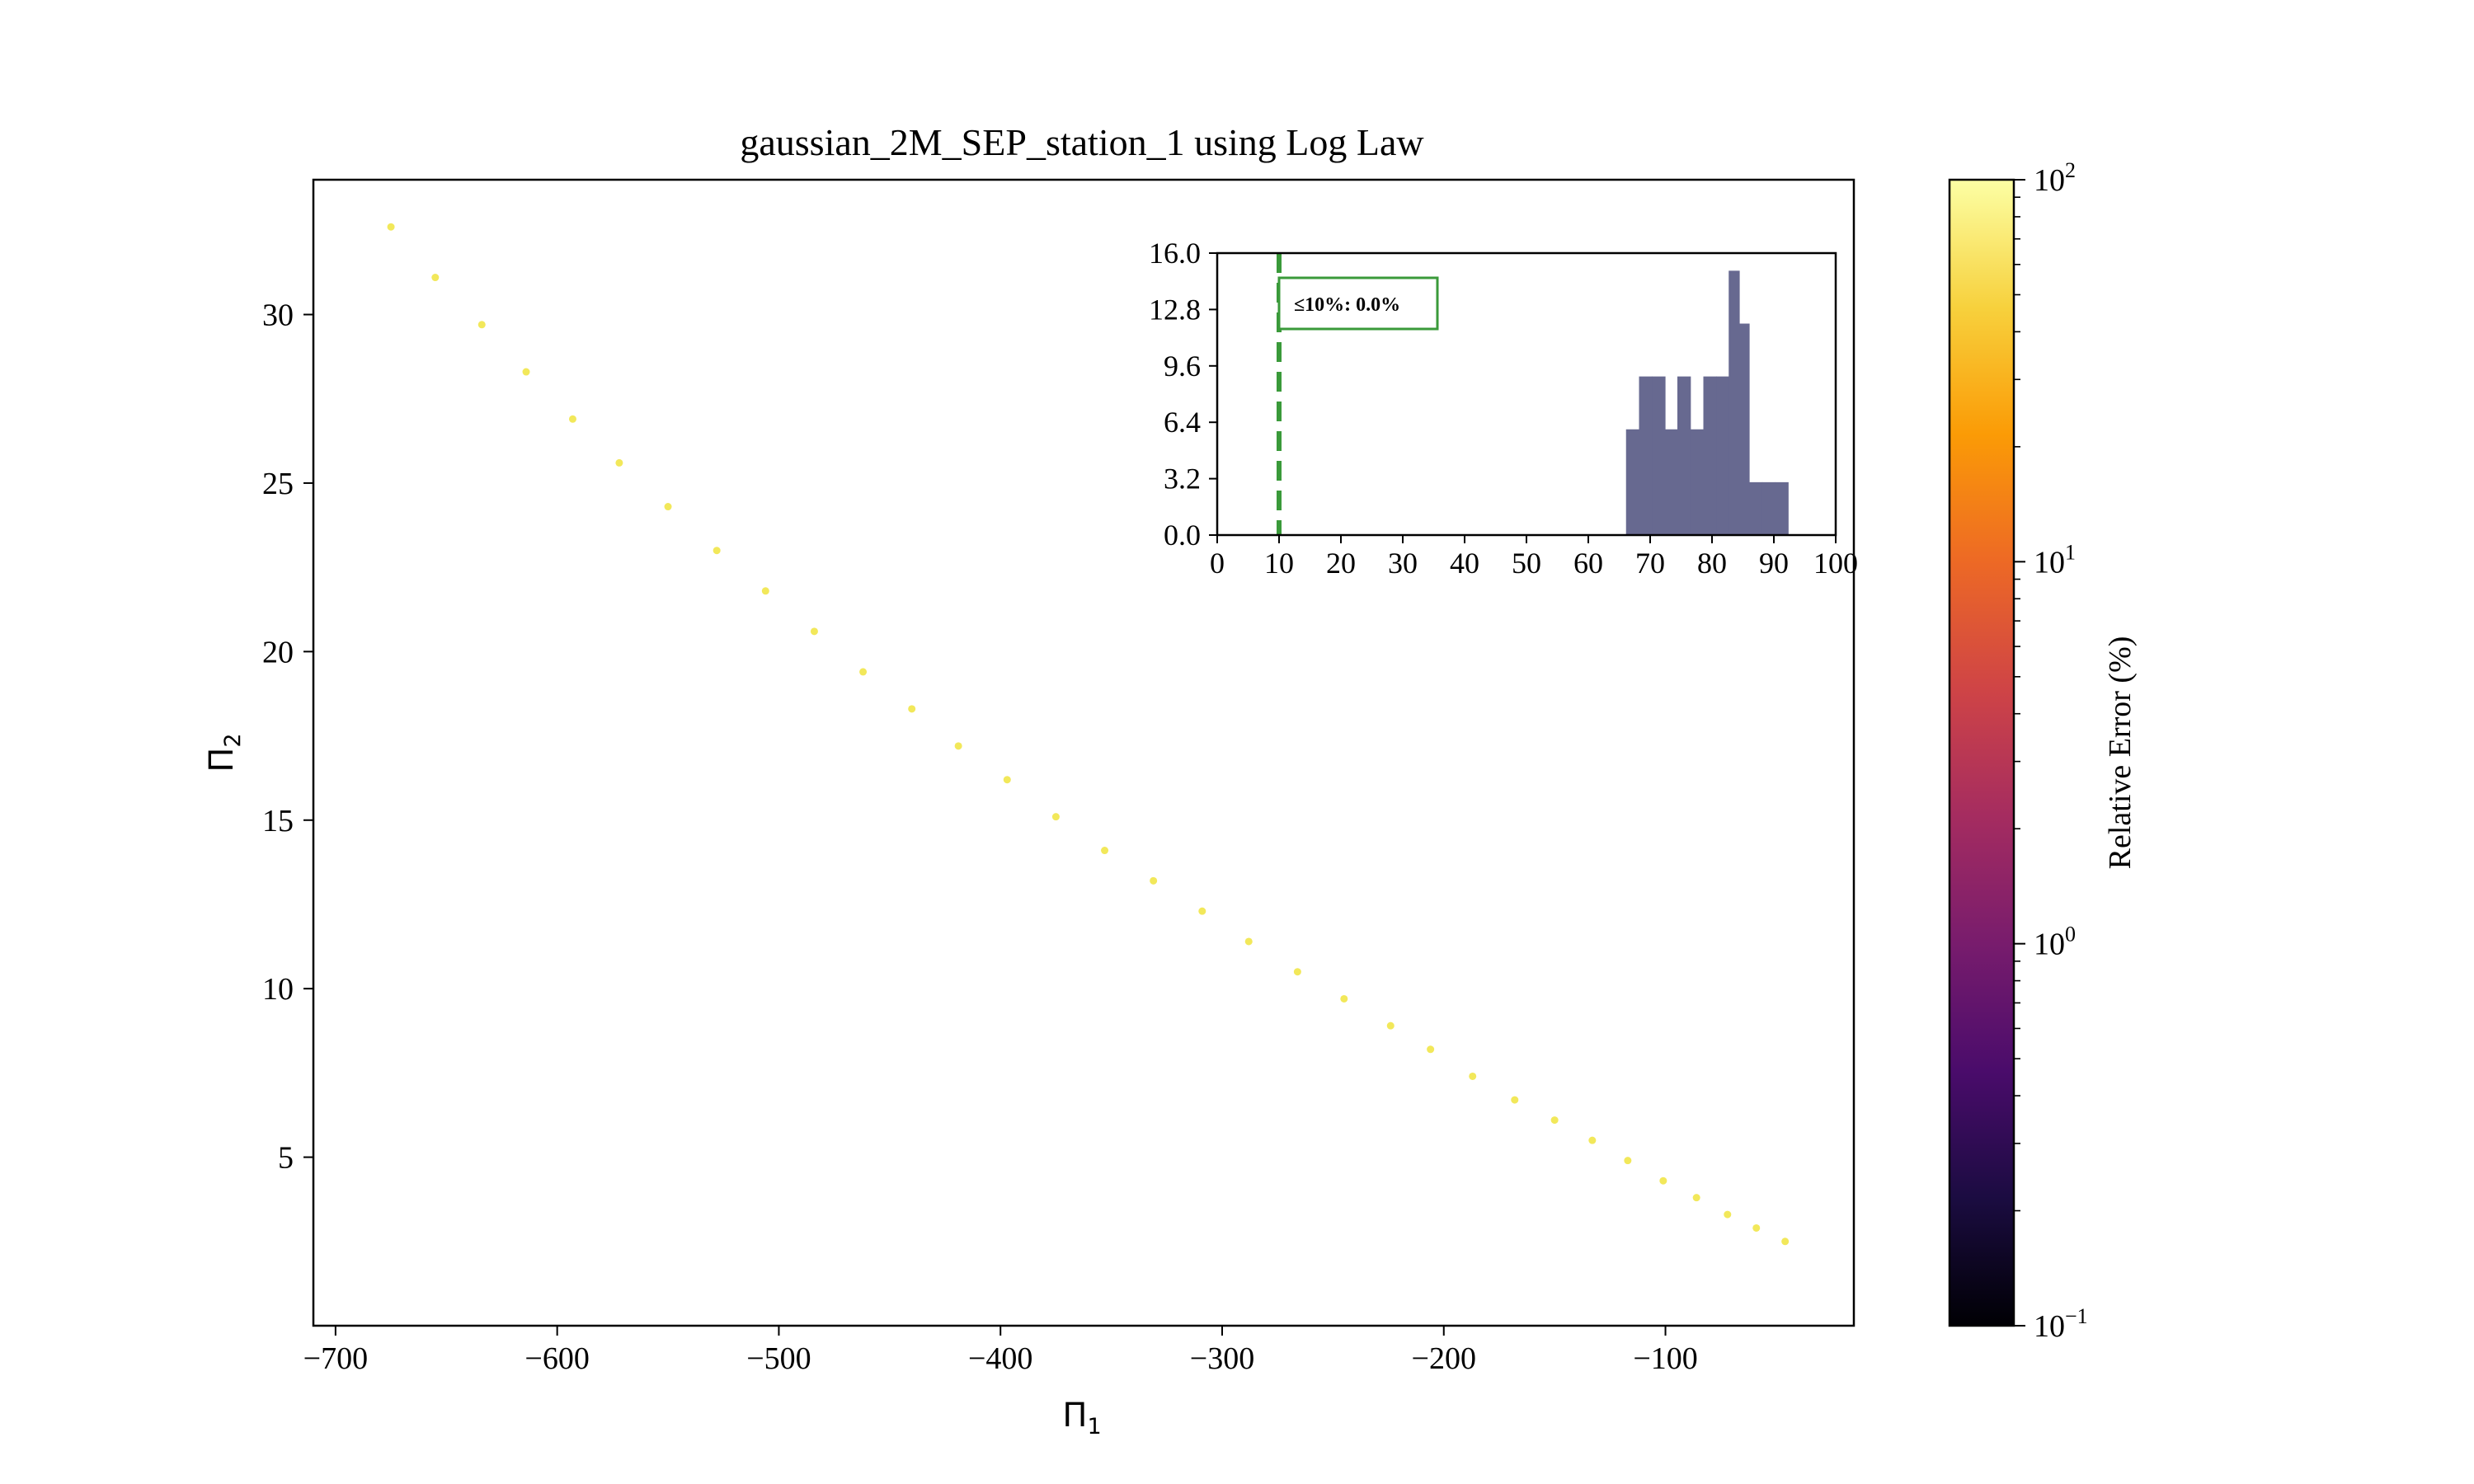  I want to click on colorbar-gradient, so click(1982, 753).